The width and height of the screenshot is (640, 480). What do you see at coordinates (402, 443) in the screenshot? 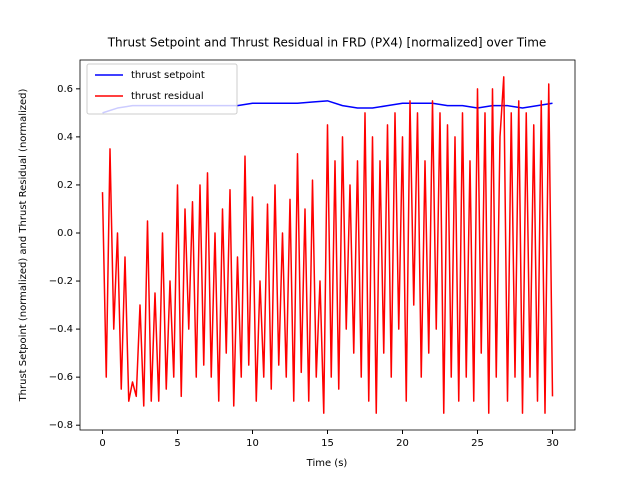
I see `x-tick-label: 20` at bounding box center [402, 443].